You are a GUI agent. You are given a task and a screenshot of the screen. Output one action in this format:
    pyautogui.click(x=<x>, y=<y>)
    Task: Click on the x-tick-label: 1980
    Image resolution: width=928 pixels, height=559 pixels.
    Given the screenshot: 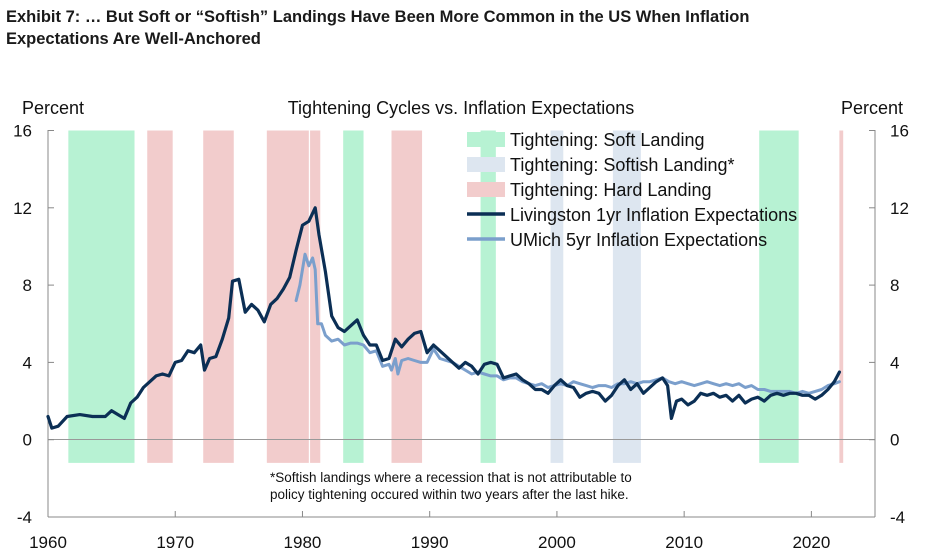 What is the action you would take?
    pyautogui.click(x=303, y=542)
    